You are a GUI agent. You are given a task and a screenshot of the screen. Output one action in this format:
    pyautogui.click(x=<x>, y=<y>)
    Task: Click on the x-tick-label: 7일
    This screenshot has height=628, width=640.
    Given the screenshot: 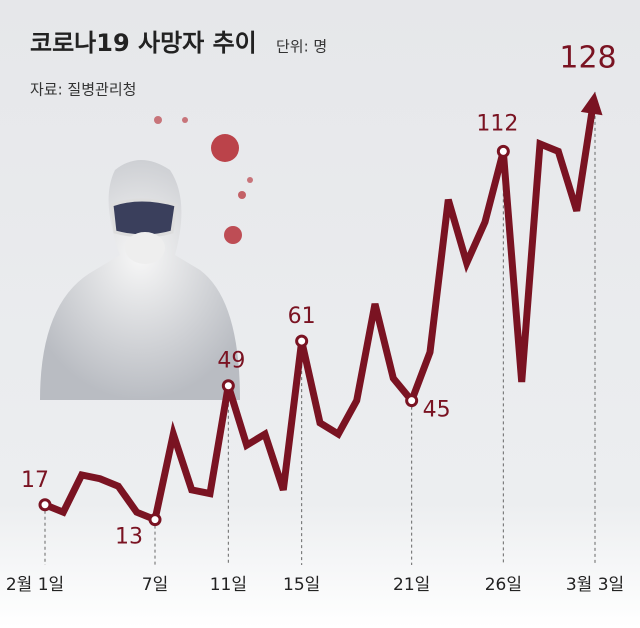 What is the action you would take?
    pyautogui.click(x=155, y=585)
    